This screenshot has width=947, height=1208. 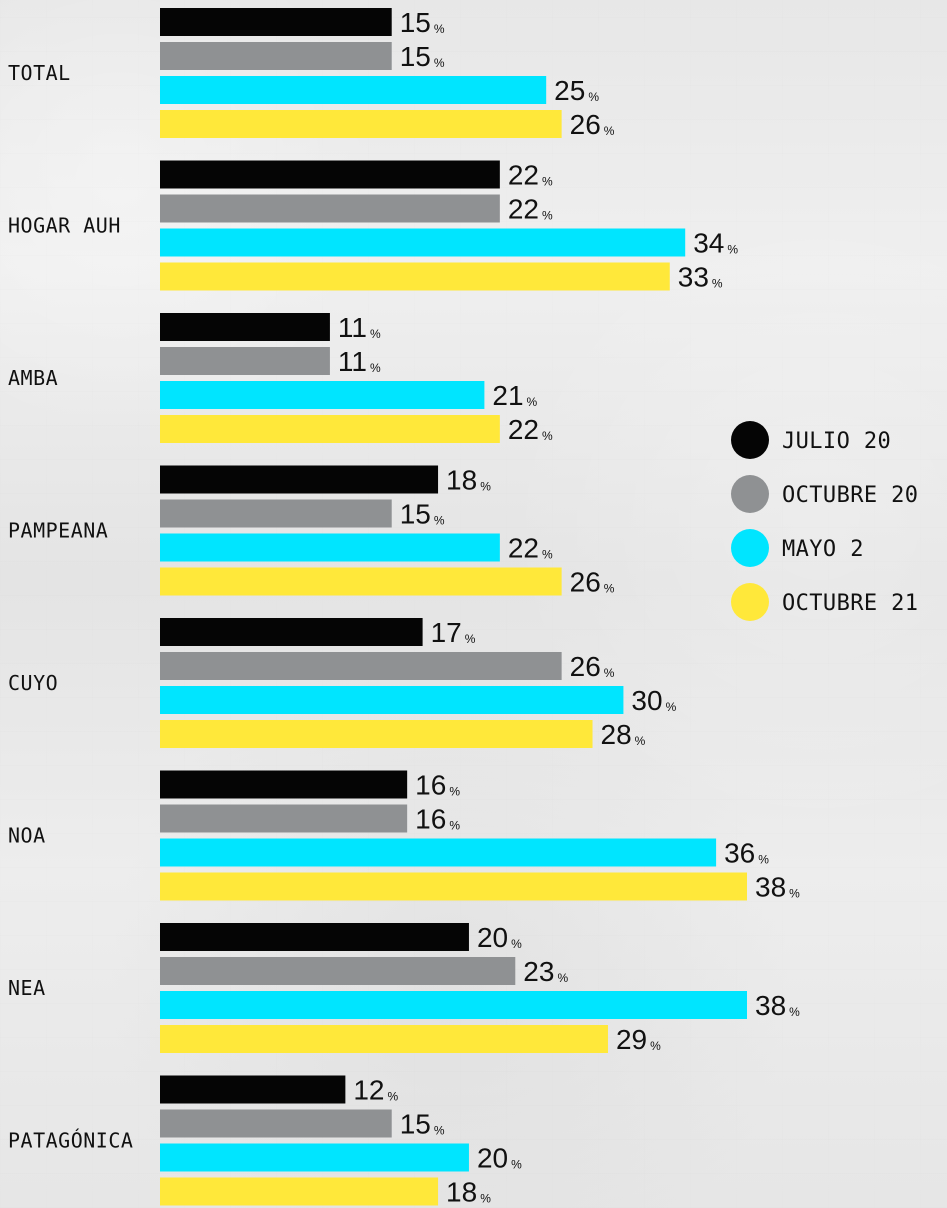 I want to click on bar-value-label: 17, so click(x=446, y=632).